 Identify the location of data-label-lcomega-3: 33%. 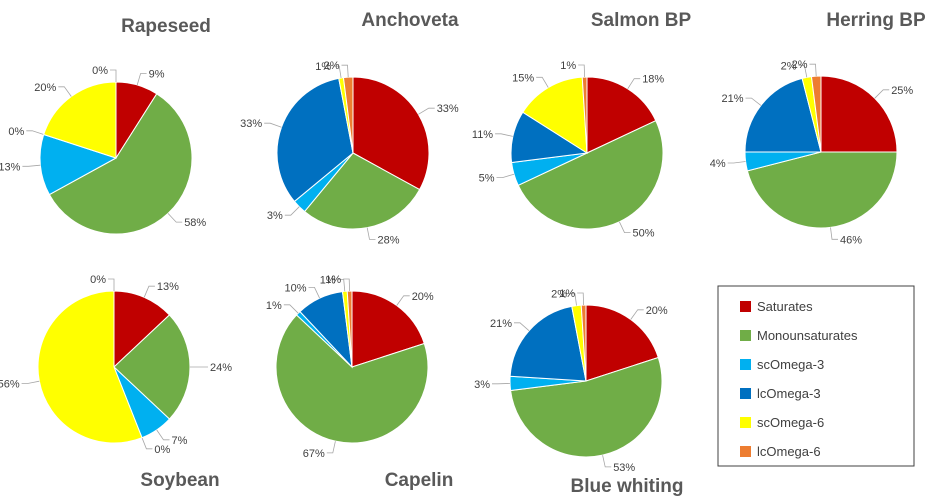
(251, 124).